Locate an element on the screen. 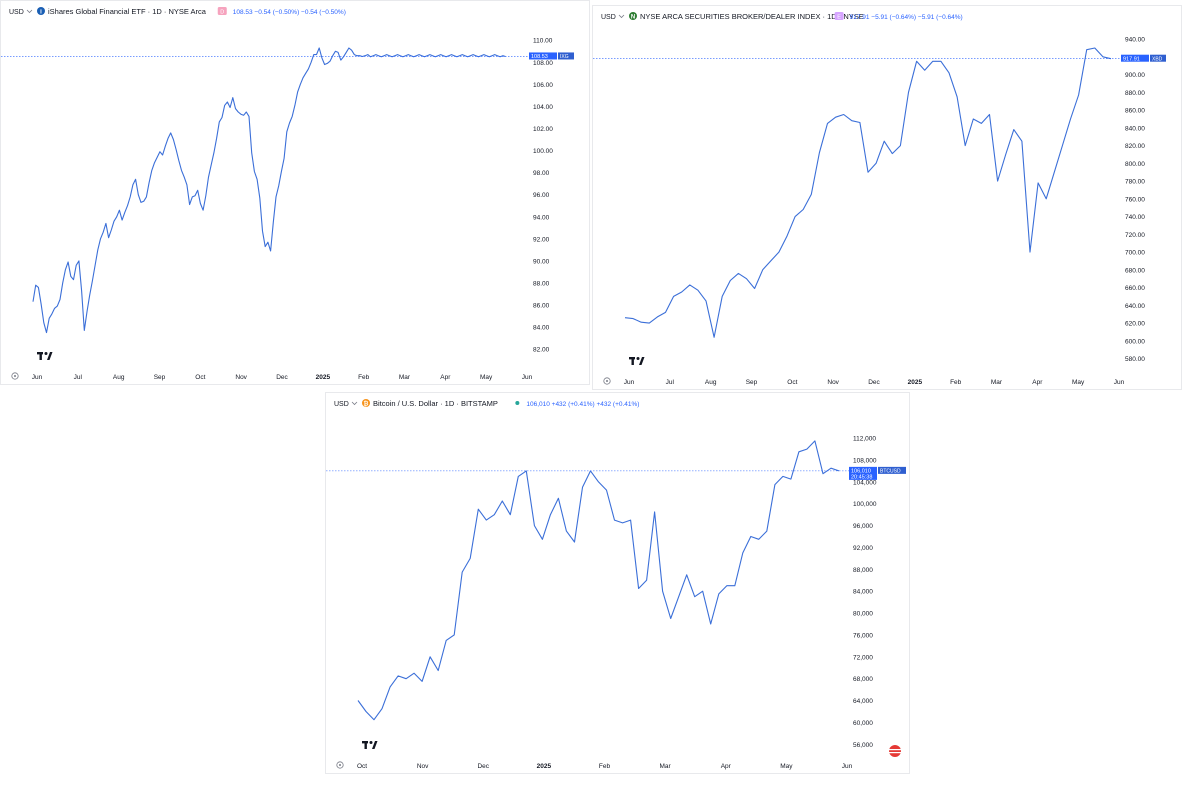 Image resolution: width=1200 pixels, height=791 pixels. tv-logo-slash-icon is located at coordinates (375, 745).